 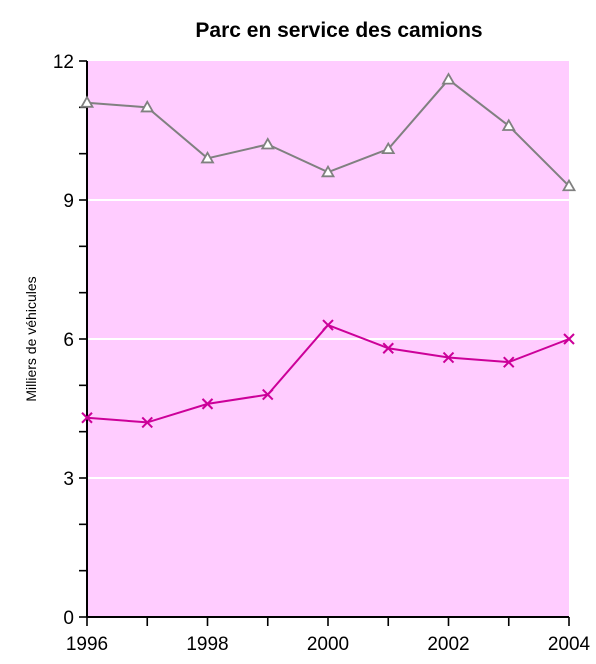 I want to click on x-tick-label: 1996, so click(x=87, y=644).